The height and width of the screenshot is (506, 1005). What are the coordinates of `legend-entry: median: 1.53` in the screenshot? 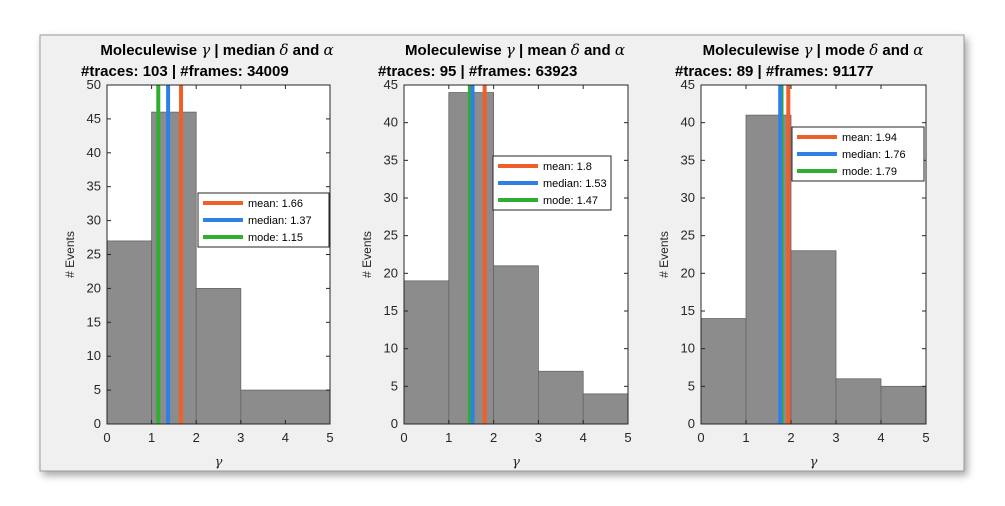 It's located at (575, 184).